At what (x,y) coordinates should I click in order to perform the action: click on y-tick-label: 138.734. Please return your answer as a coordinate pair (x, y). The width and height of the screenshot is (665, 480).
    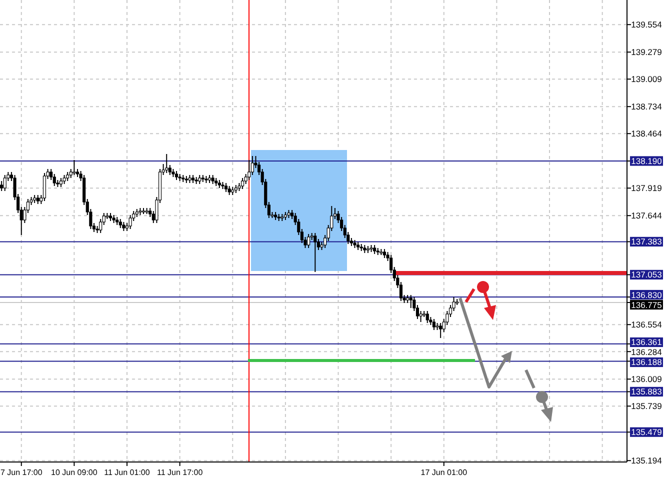
    Looking at the image, I should click on (646, 107).